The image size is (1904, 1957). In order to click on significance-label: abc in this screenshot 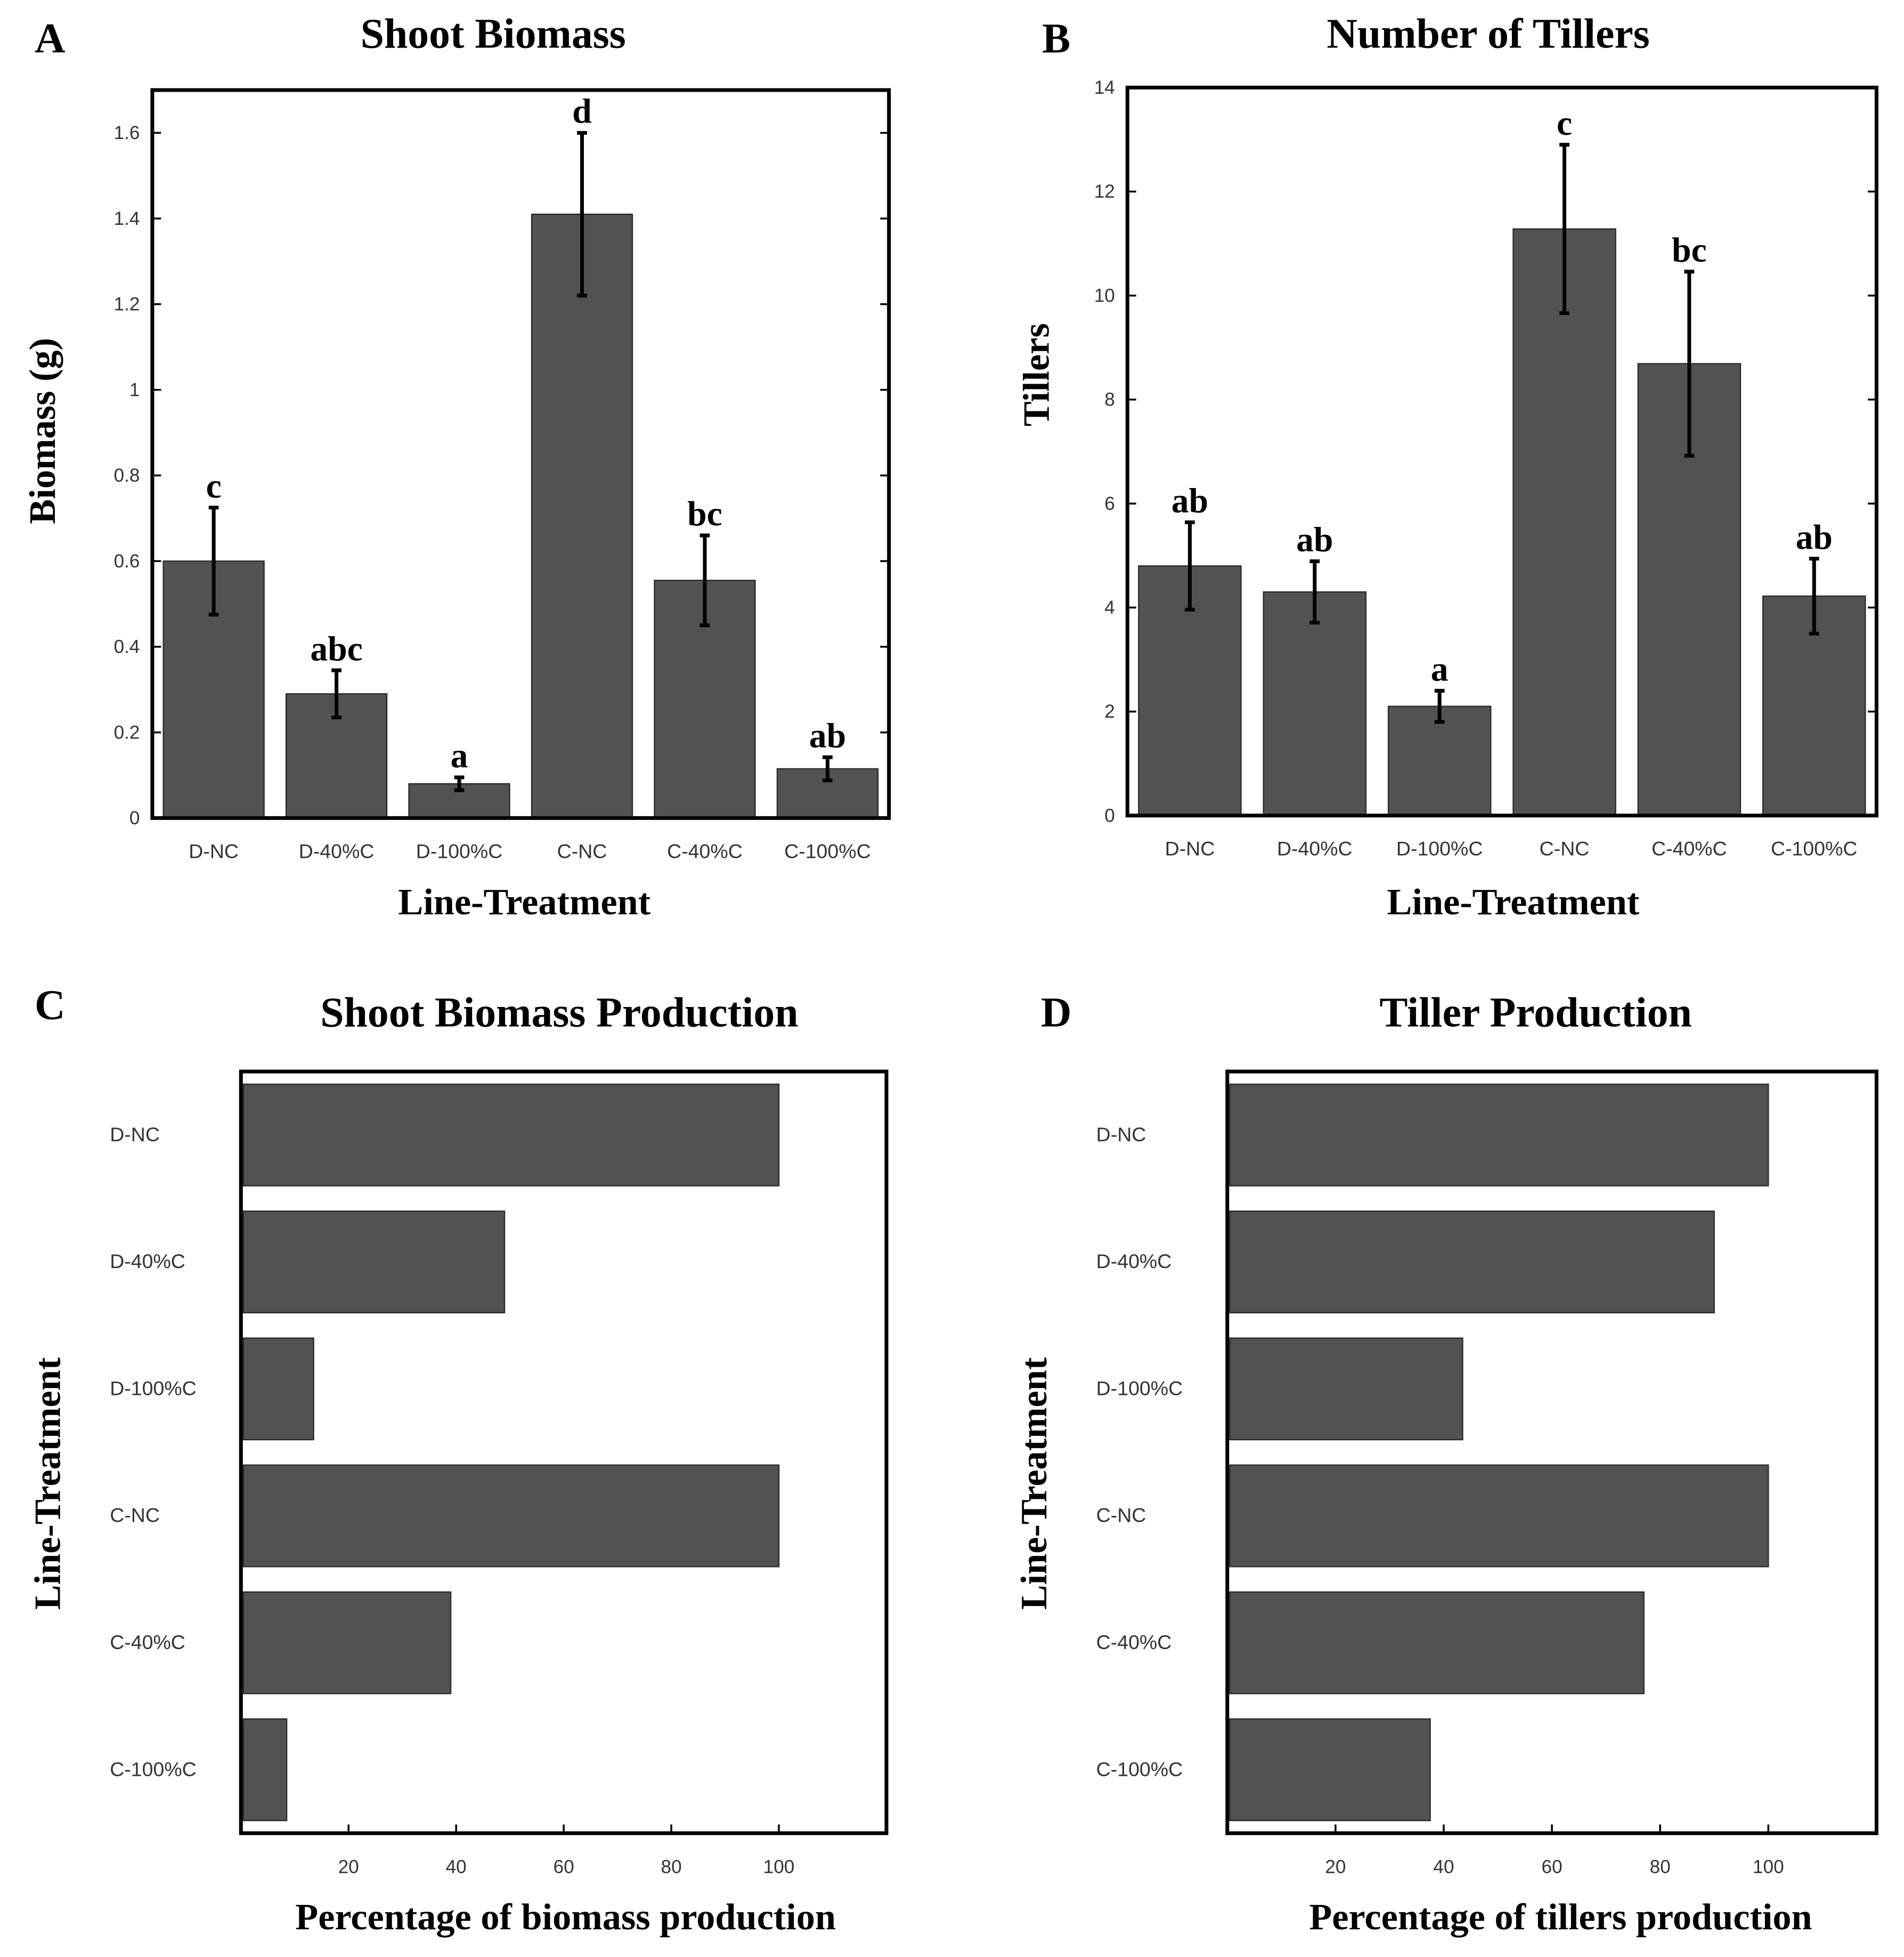, I will do `click(336, 649)`.